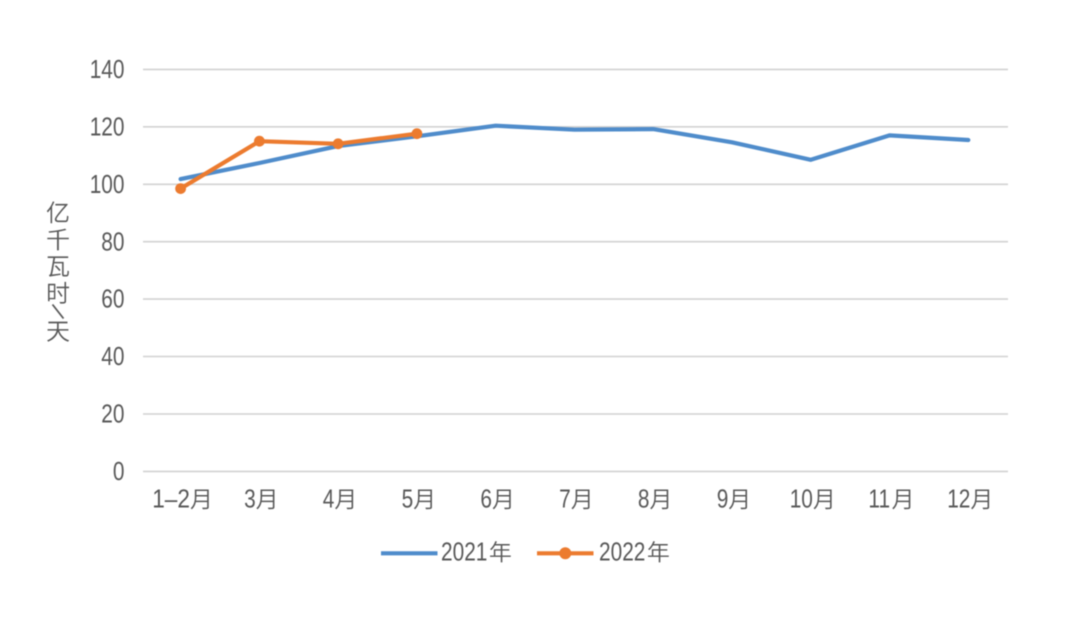 This screenshot has width=1083, height=619. I want to click on svg-text: 11, so click(879, 498).